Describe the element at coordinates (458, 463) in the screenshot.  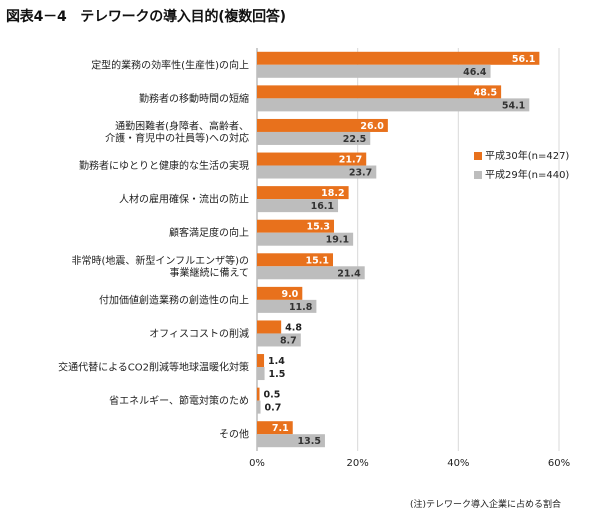
I see `x-tick-label: 40%` at that location.